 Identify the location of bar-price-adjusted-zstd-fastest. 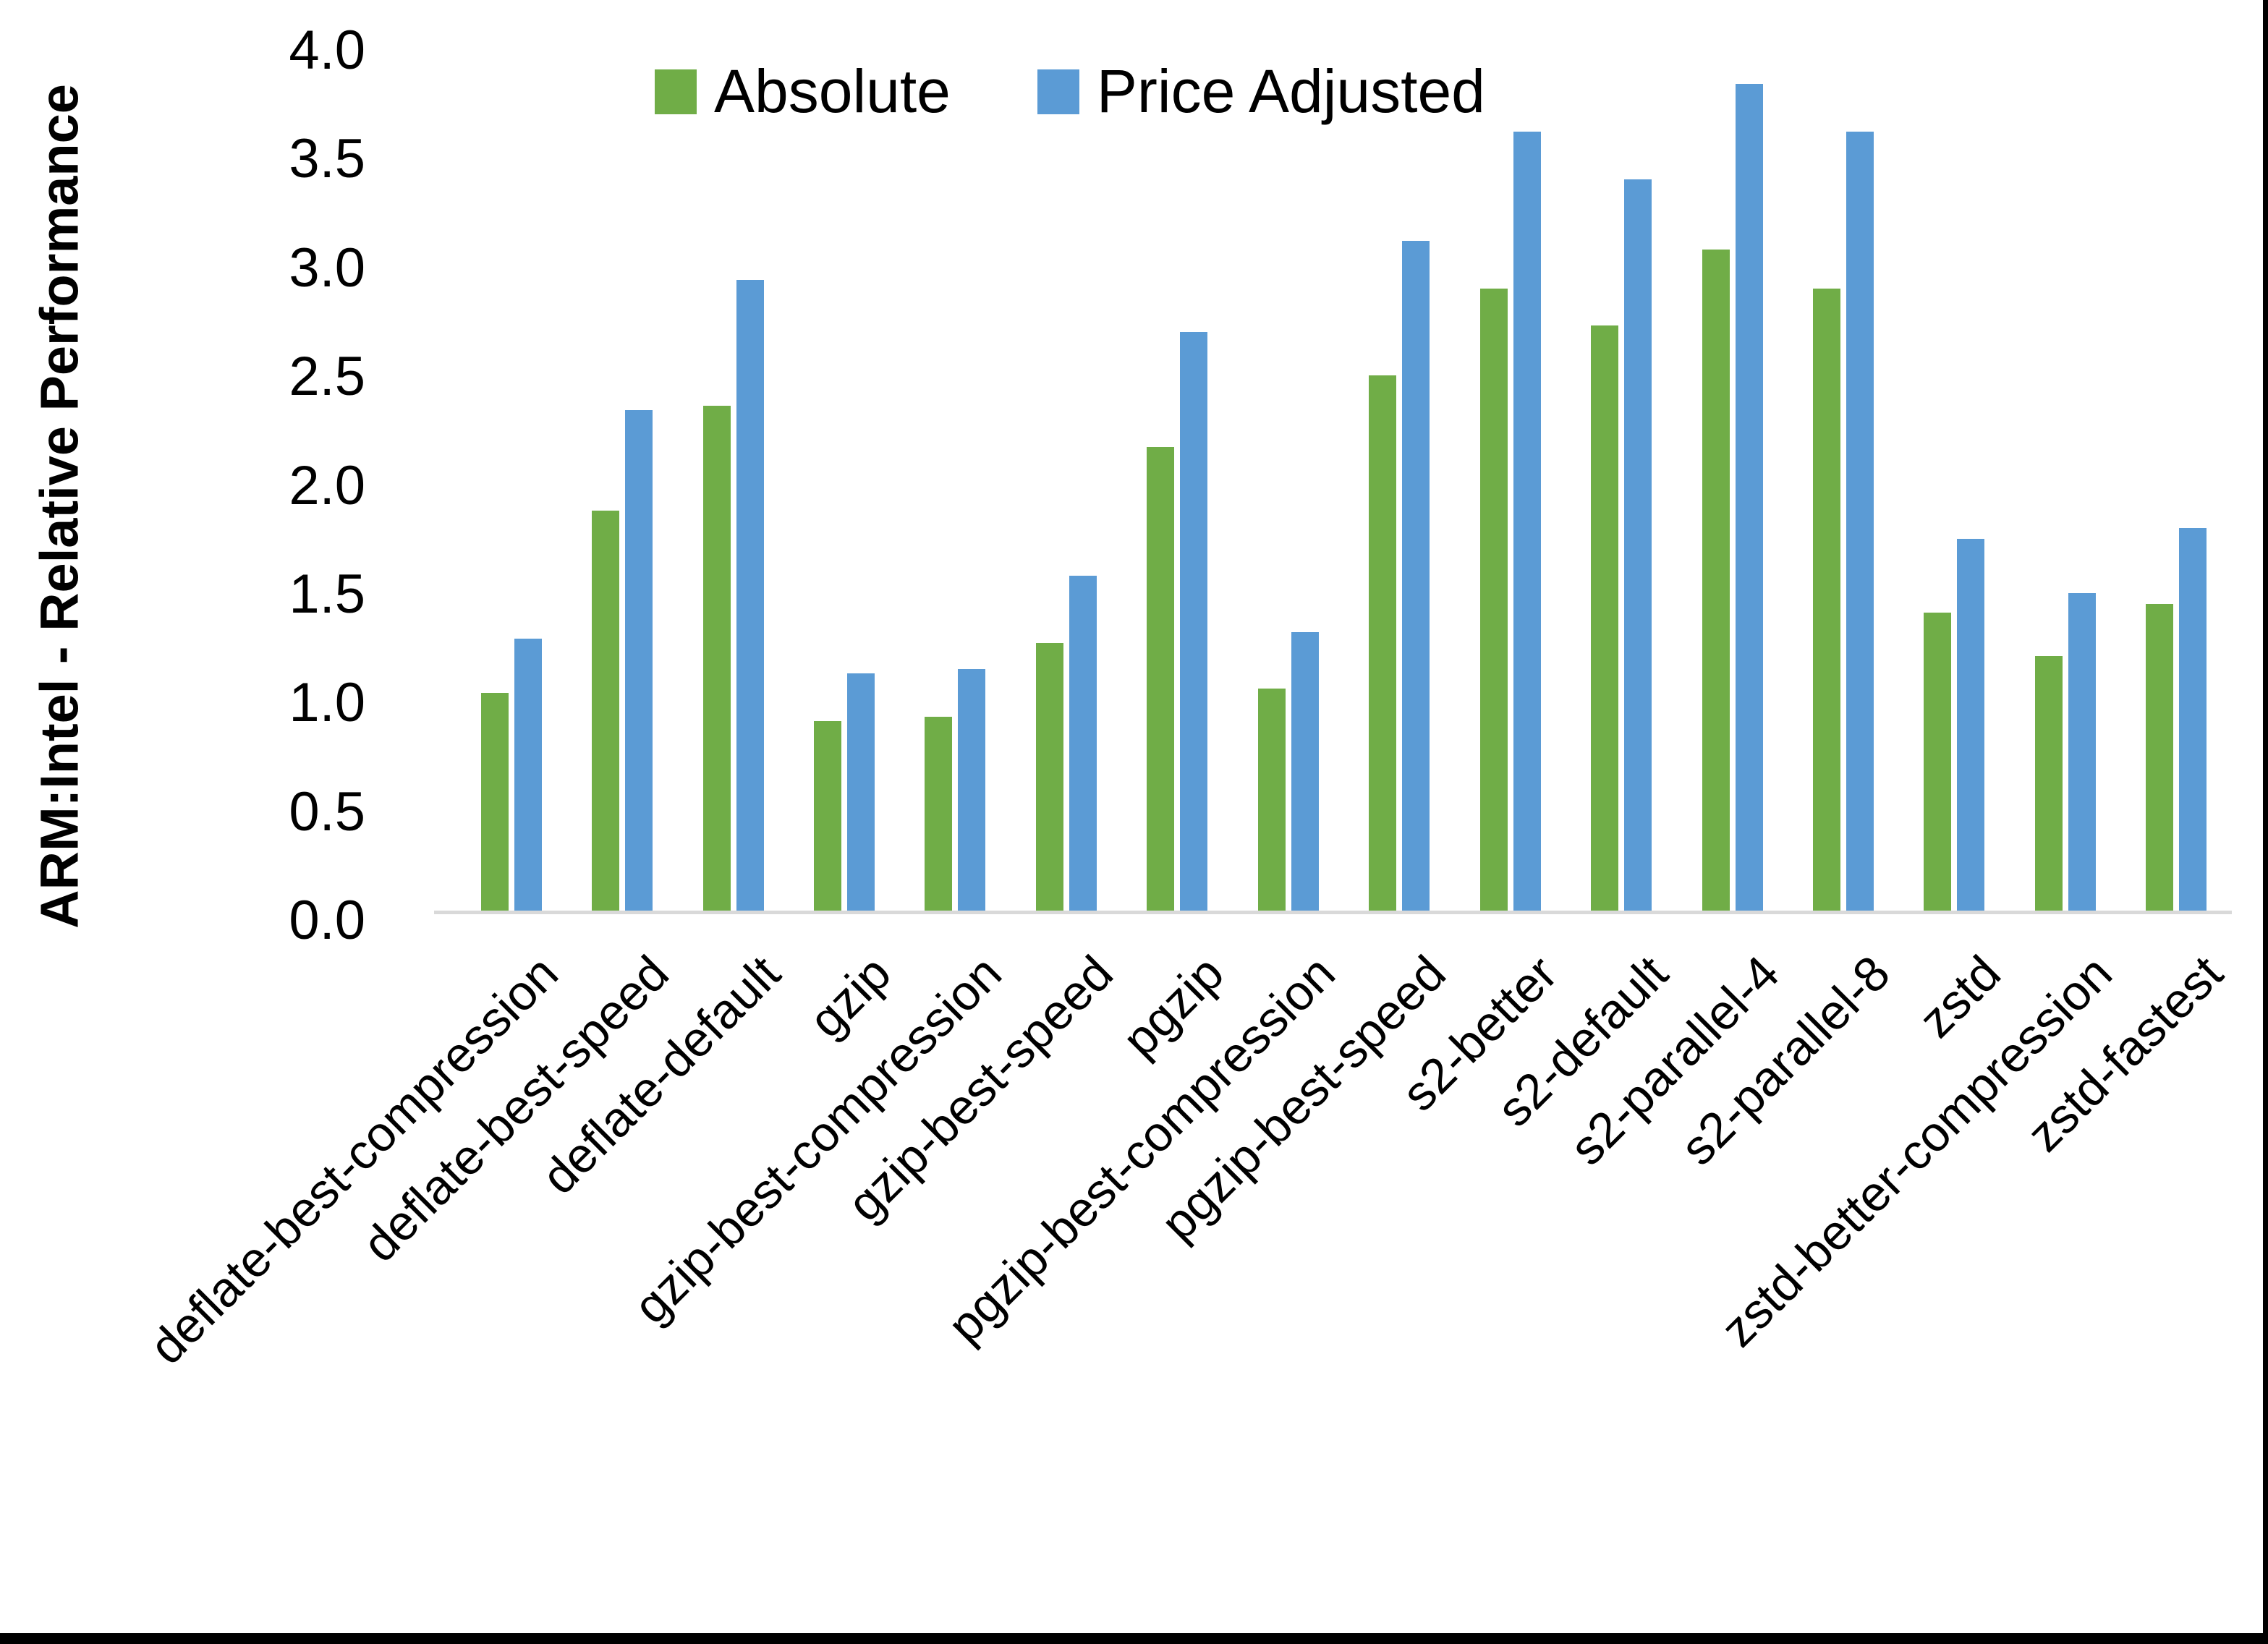
(2193, 719).